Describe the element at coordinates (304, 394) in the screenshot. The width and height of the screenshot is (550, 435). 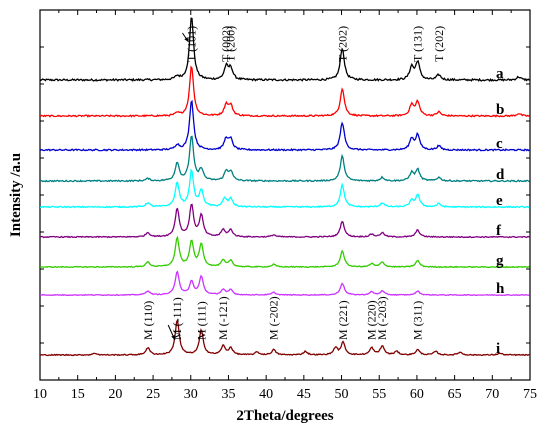
I see `x-tick-label: 45` at that location.